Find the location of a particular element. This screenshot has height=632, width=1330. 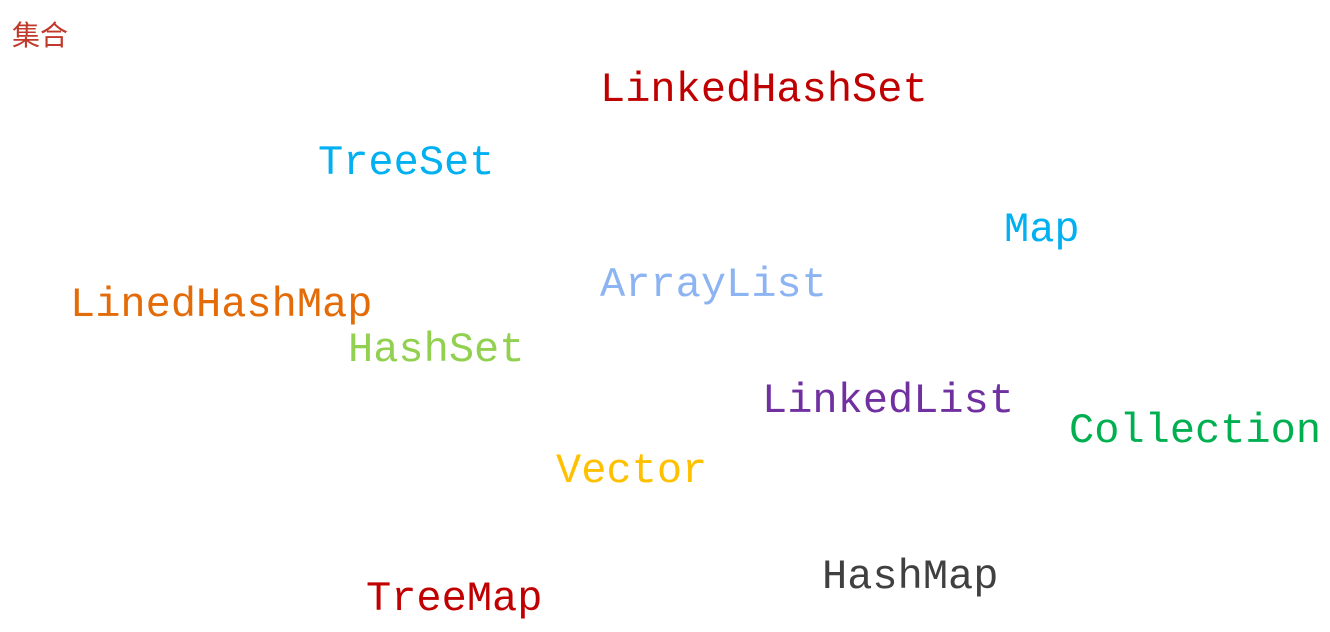

word-arraylist: ArrayList is located at coordinates (713, 285).